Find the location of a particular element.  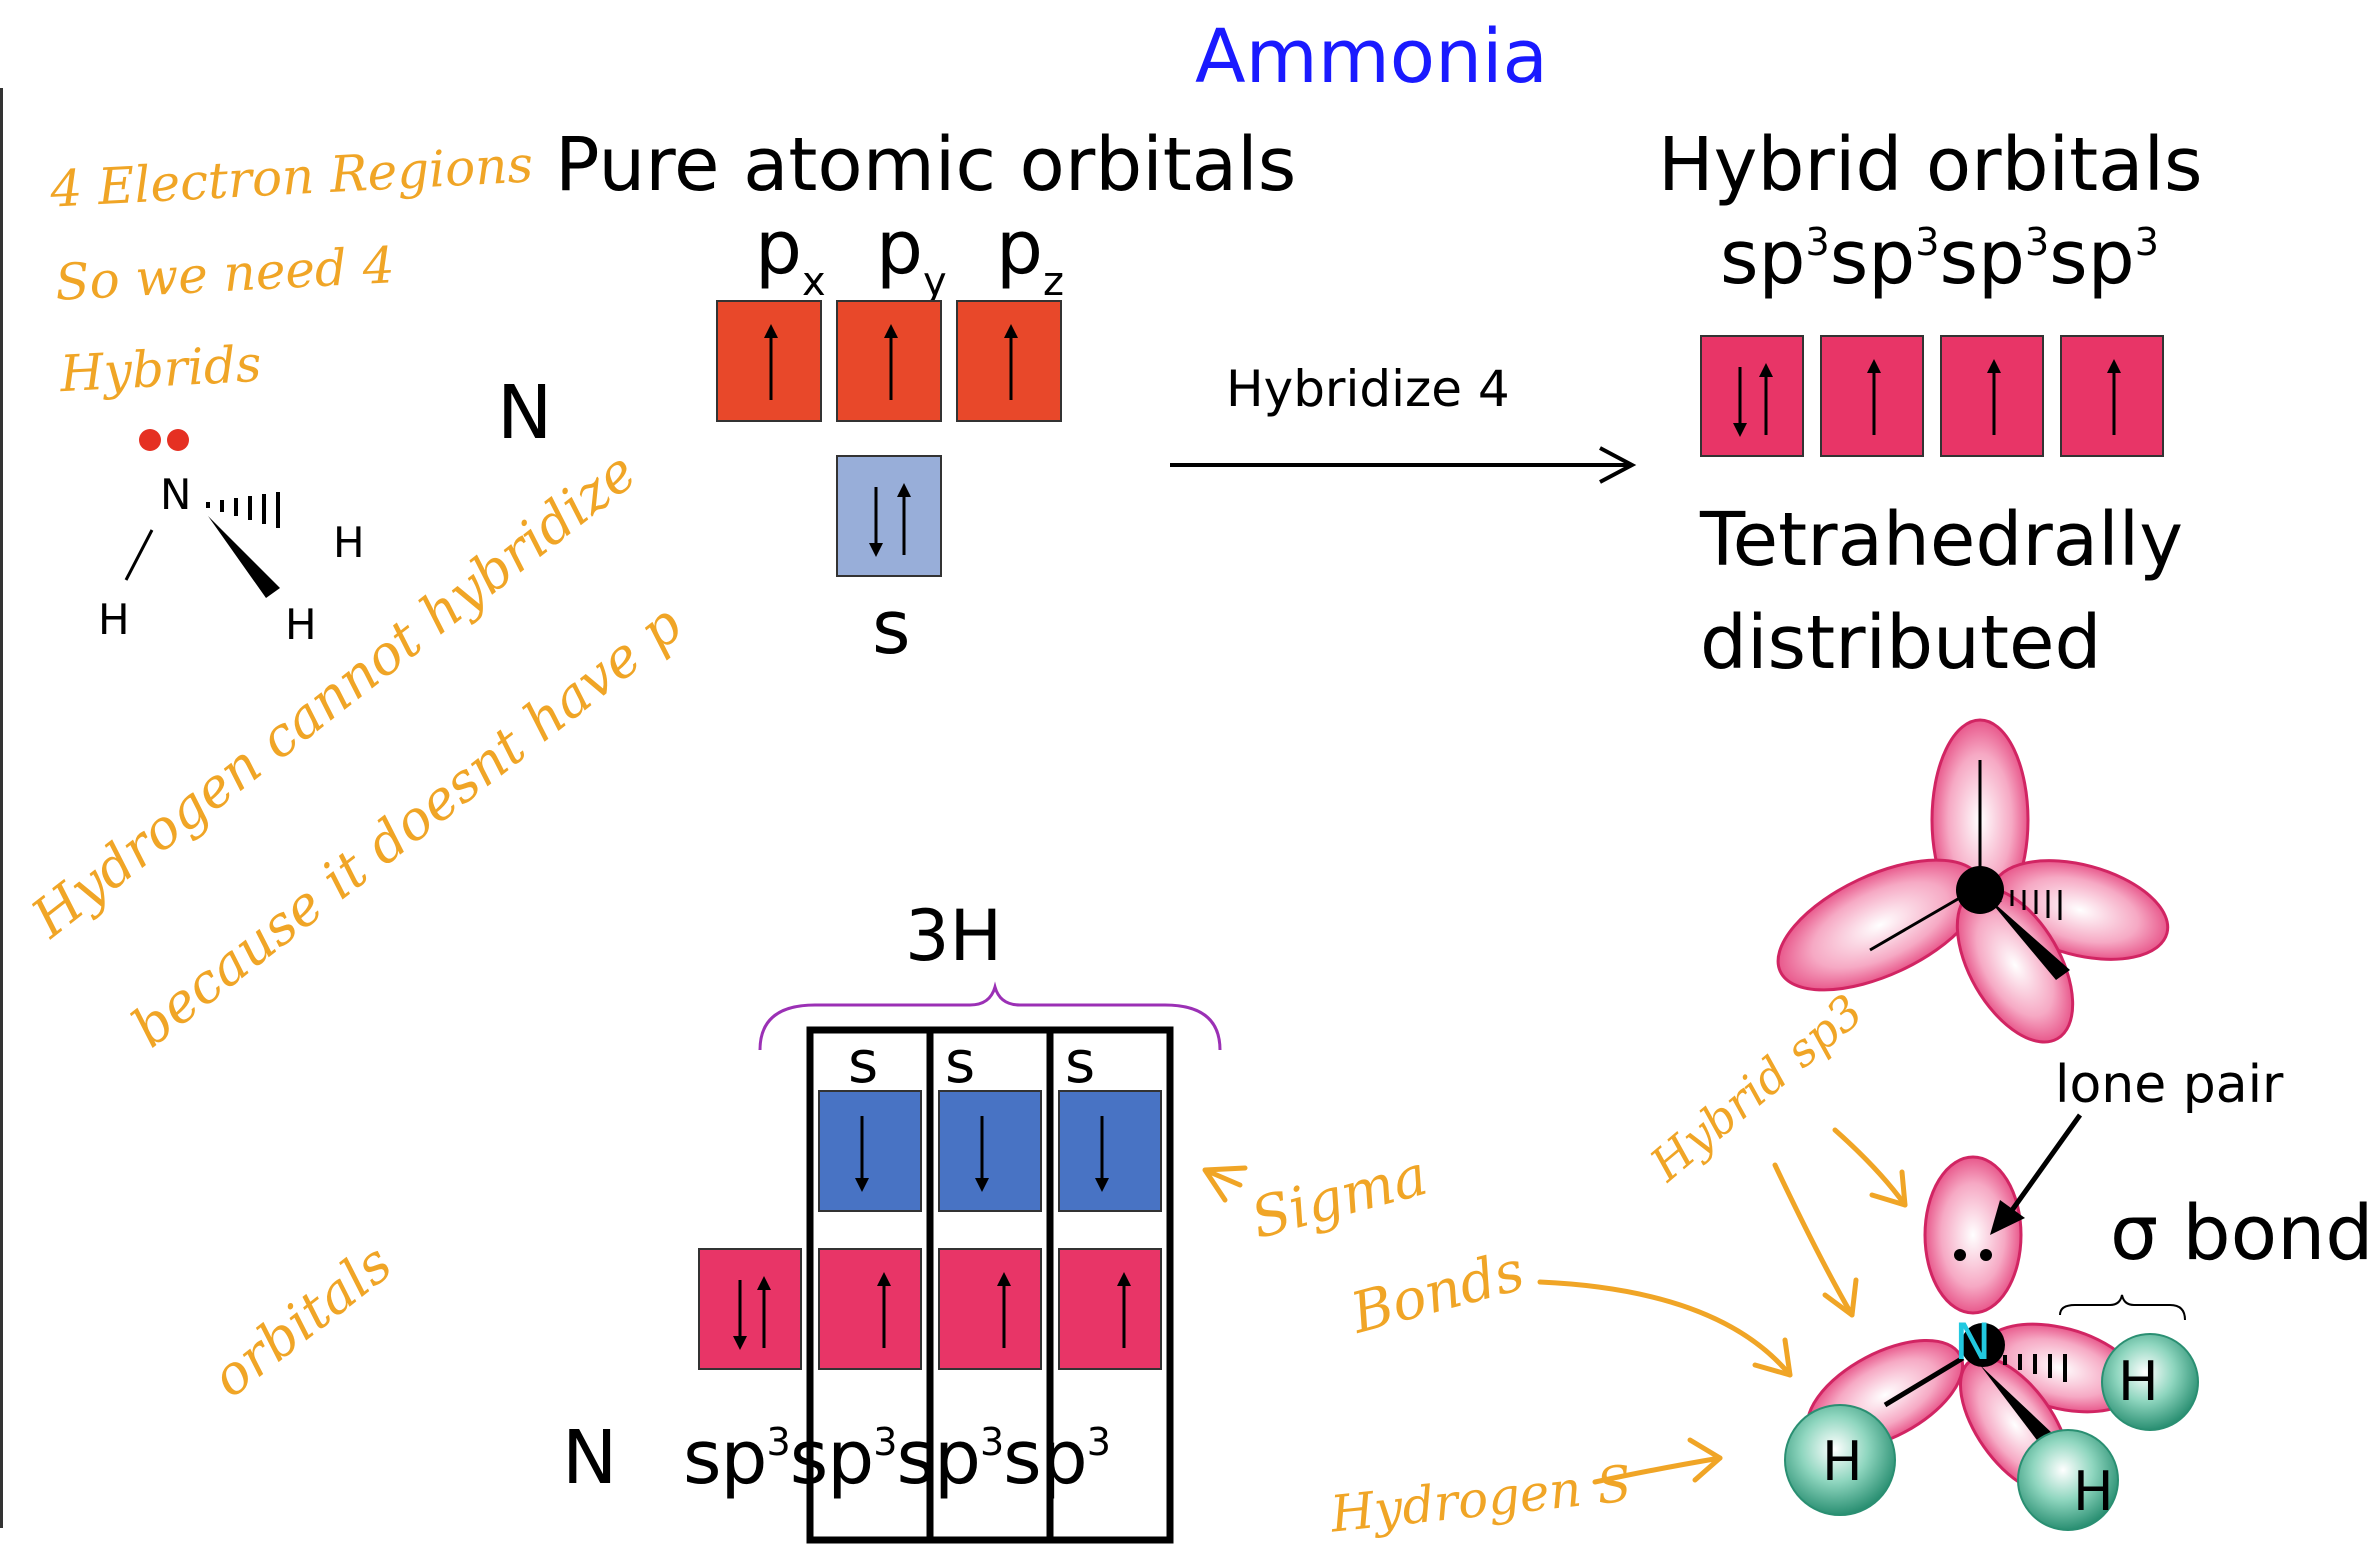

nucleus-dot is located at coordinates (1980, 890).